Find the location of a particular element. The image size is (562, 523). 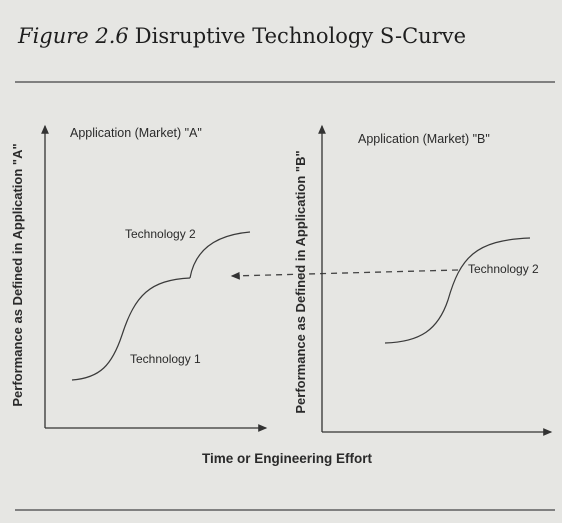

title-text: Disruptive Technology S-Curve is located at coordinates (300, 36).